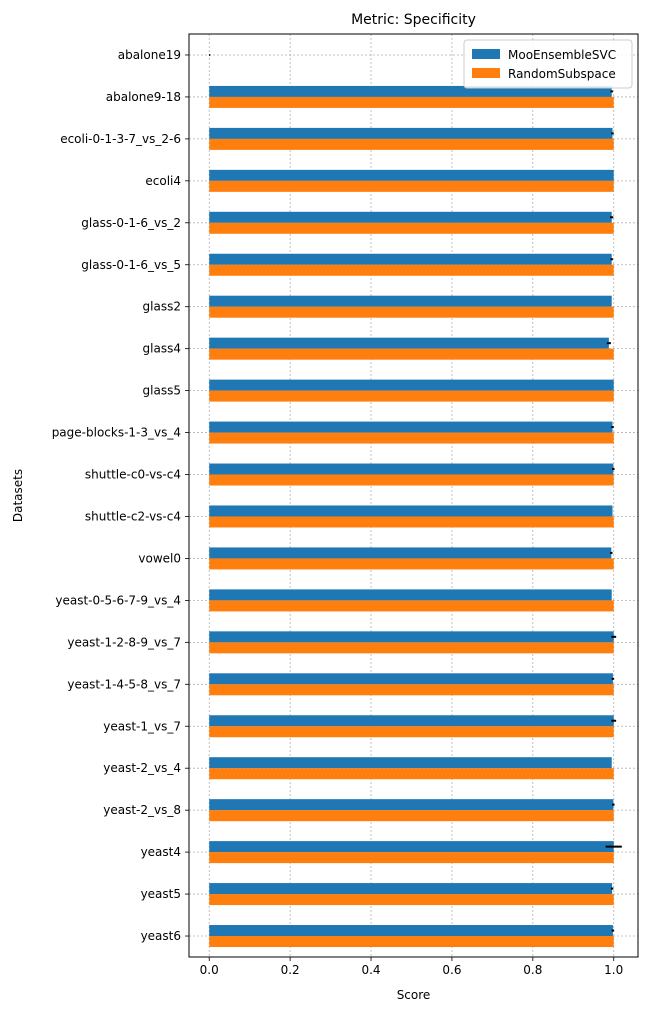 Image resolution: width=663 pixels, height=1009 pixels. What do you see at coordinates (162, 391) in the screenshot?
I see `y-tick-label: glass5` at bounding box center [162, 391].